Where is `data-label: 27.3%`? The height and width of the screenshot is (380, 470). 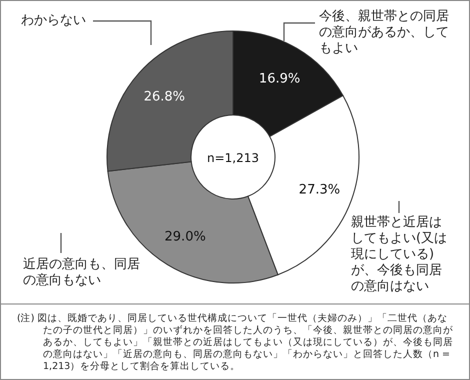
data-label: 27.3% is located at coordinates (319, 190).